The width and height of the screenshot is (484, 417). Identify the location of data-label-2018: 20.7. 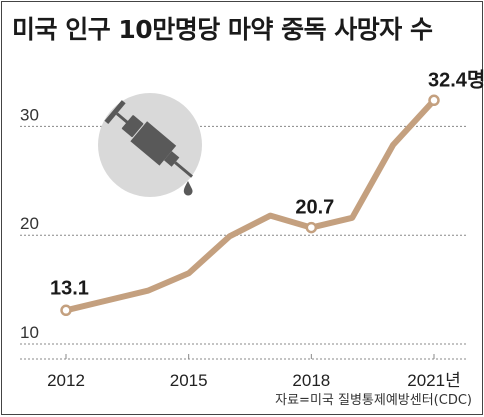
(314, 208).